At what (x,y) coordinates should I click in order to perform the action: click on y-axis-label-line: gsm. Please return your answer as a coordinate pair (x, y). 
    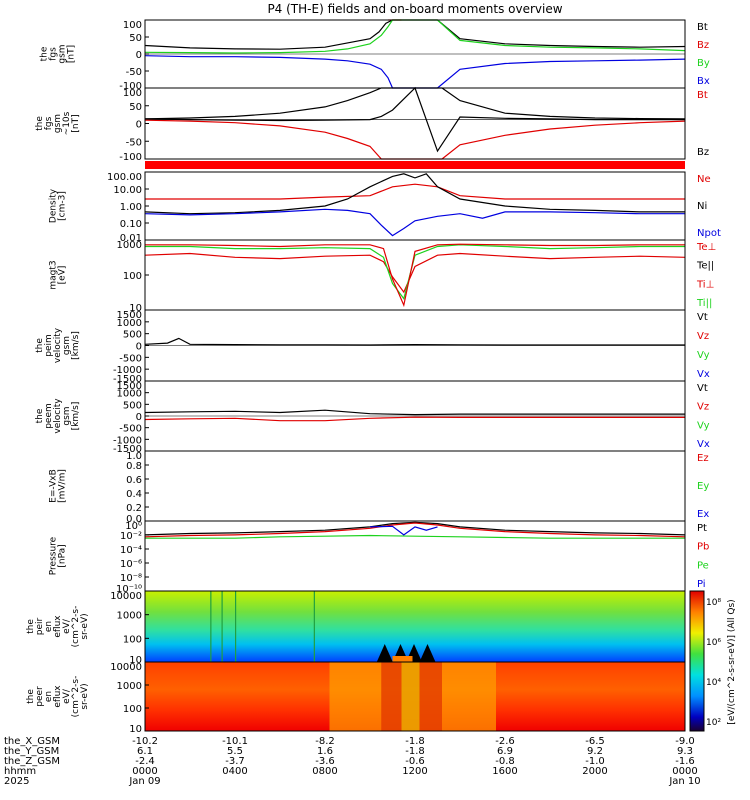
    Looking at the image, I should click on (67, 345).